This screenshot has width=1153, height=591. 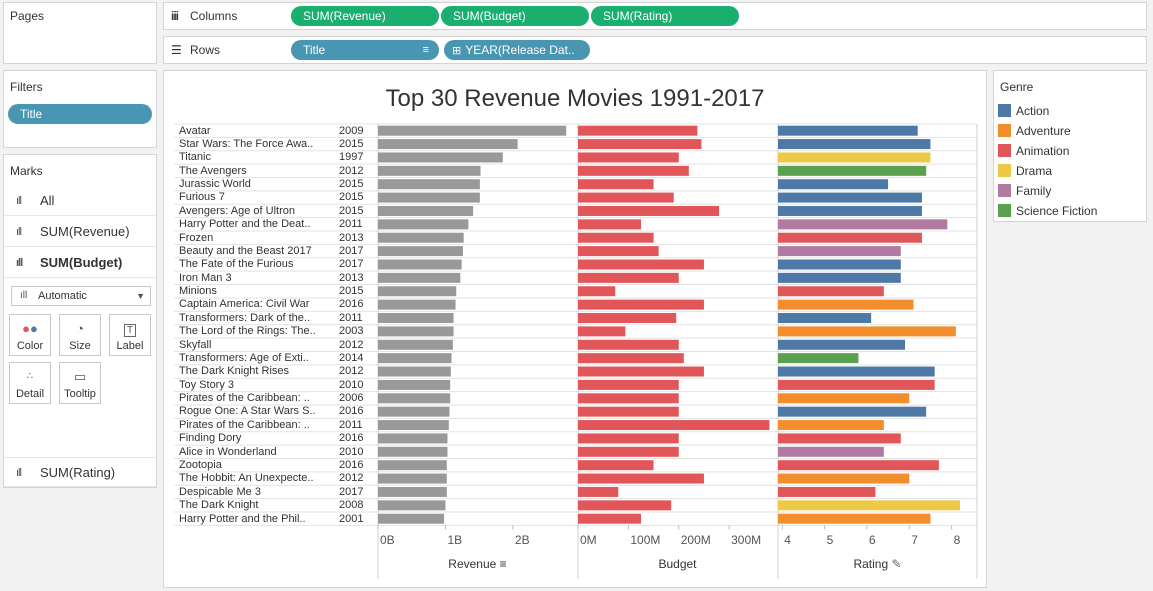 What do you see at coordinates (247, 411) in the screenshot?
I see `row-header-title: Rogue One: A Star Wars S..` at bounding box center [247, 411].